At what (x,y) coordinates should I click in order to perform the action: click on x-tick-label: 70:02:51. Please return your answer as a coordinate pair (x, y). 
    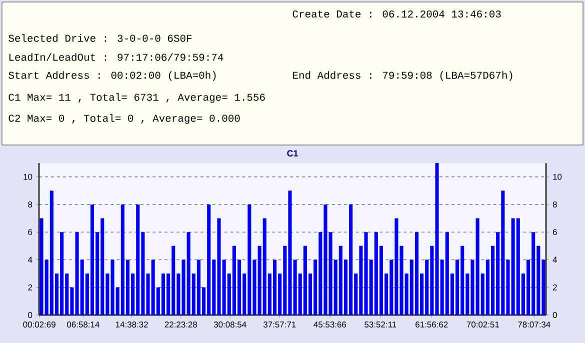
    Looking at the image, I should click on (482, 325).